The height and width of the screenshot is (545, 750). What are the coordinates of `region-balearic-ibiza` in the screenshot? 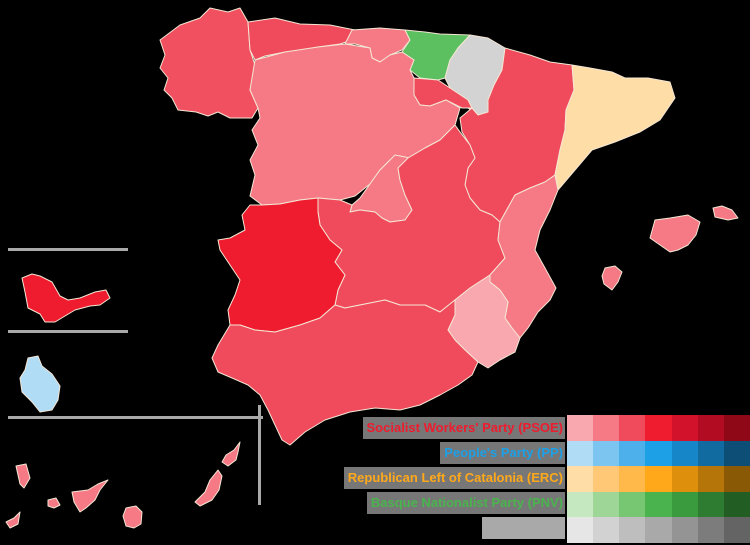 It's located at (612, 278).